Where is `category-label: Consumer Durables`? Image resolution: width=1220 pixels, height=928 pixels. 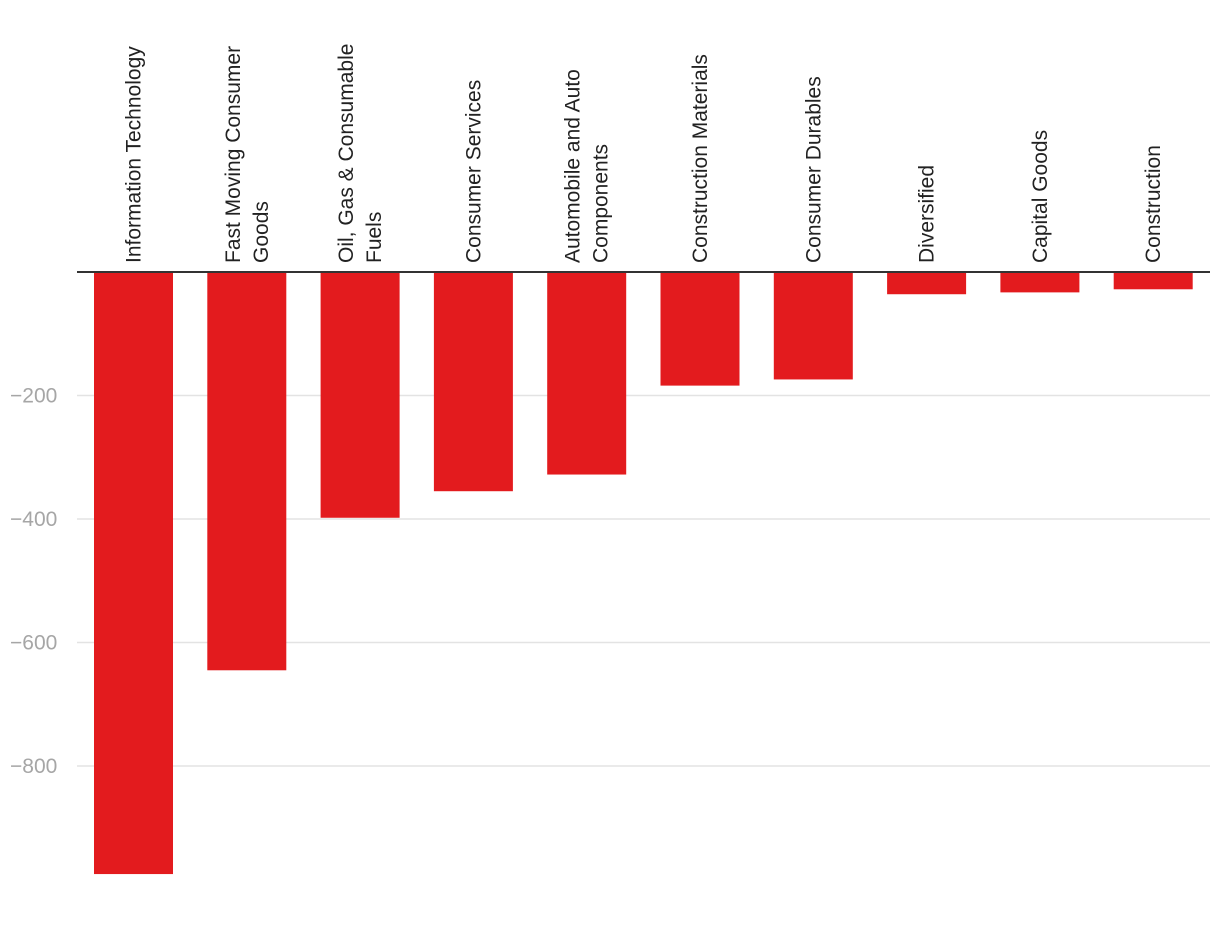 category-label: Consumer Durables is located at coordinates (813, 169).